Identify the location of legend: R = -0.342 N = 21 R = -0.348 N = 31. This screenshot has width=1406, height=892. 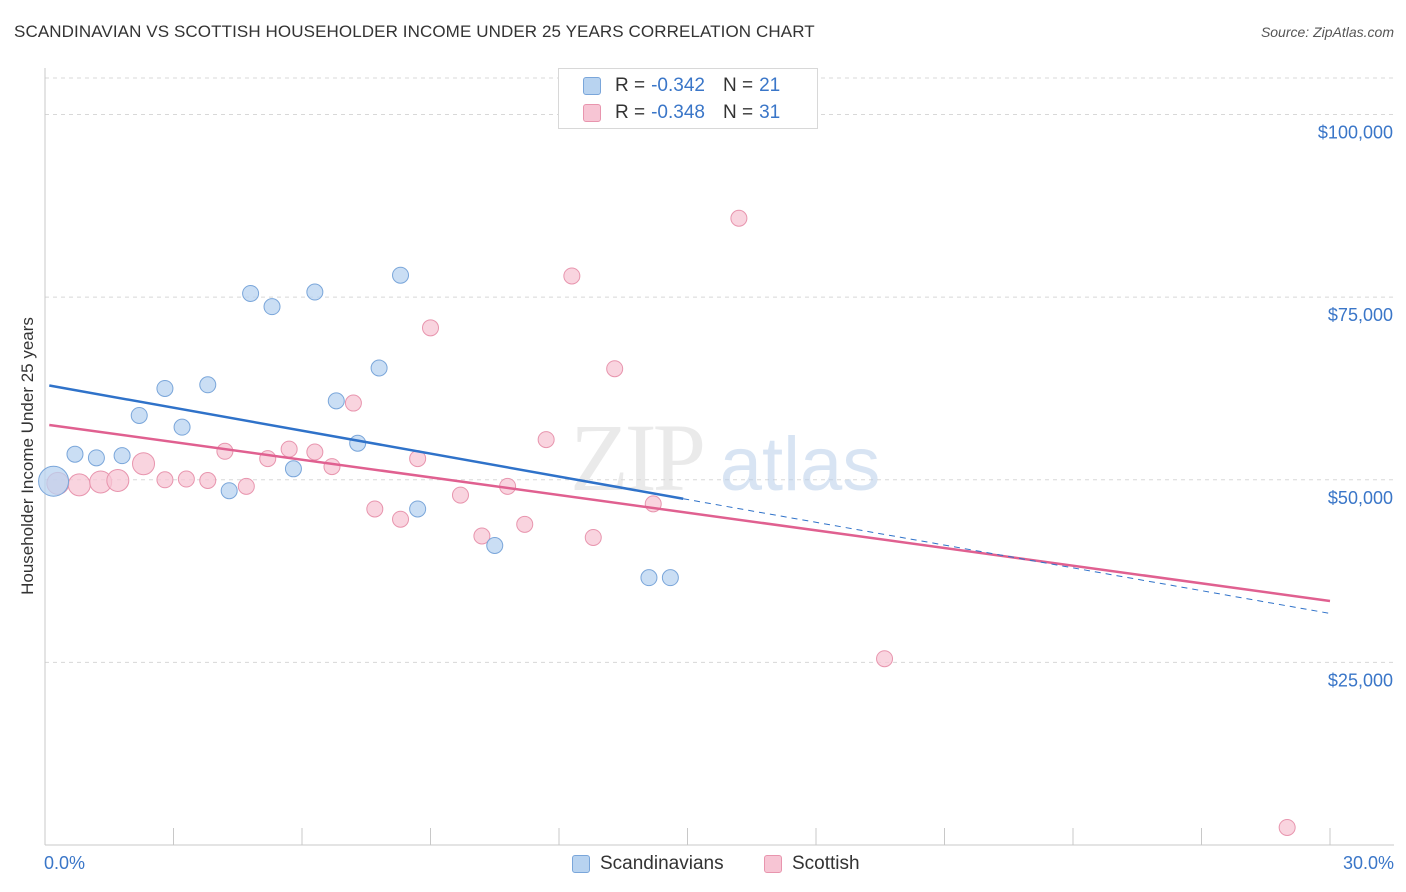
(688, 98).